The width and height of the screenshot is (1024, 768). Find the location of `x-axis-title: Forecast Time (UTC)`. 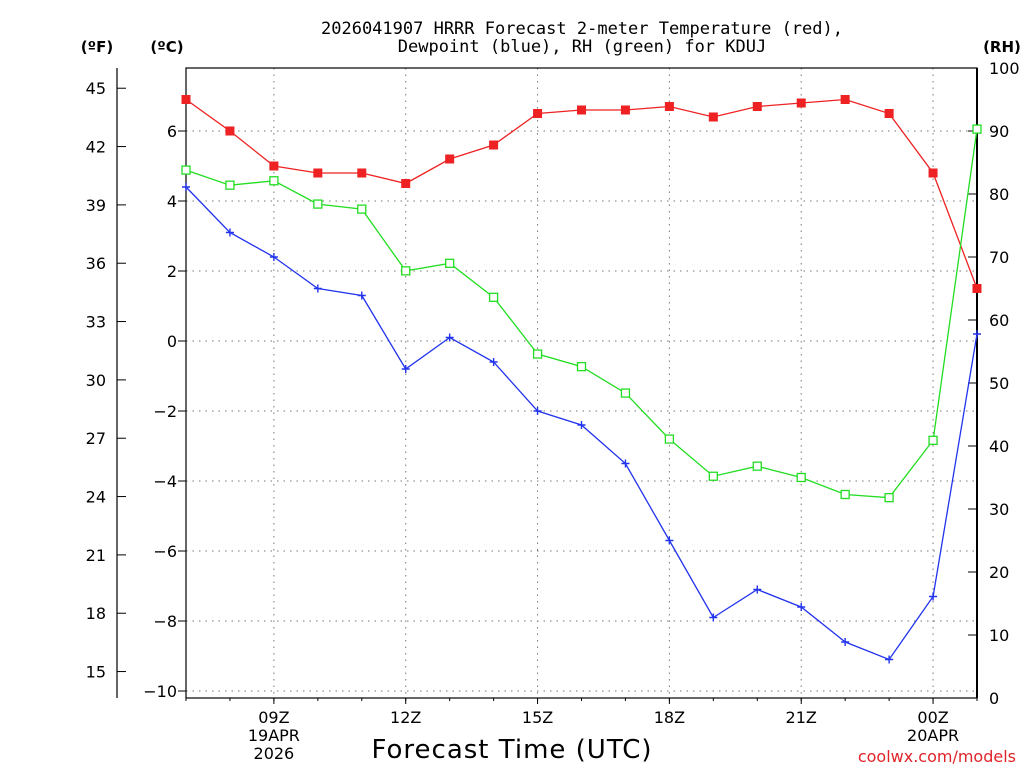

x-axis-title: Forecast Time (UTC) is located at coordinates (511, 750).